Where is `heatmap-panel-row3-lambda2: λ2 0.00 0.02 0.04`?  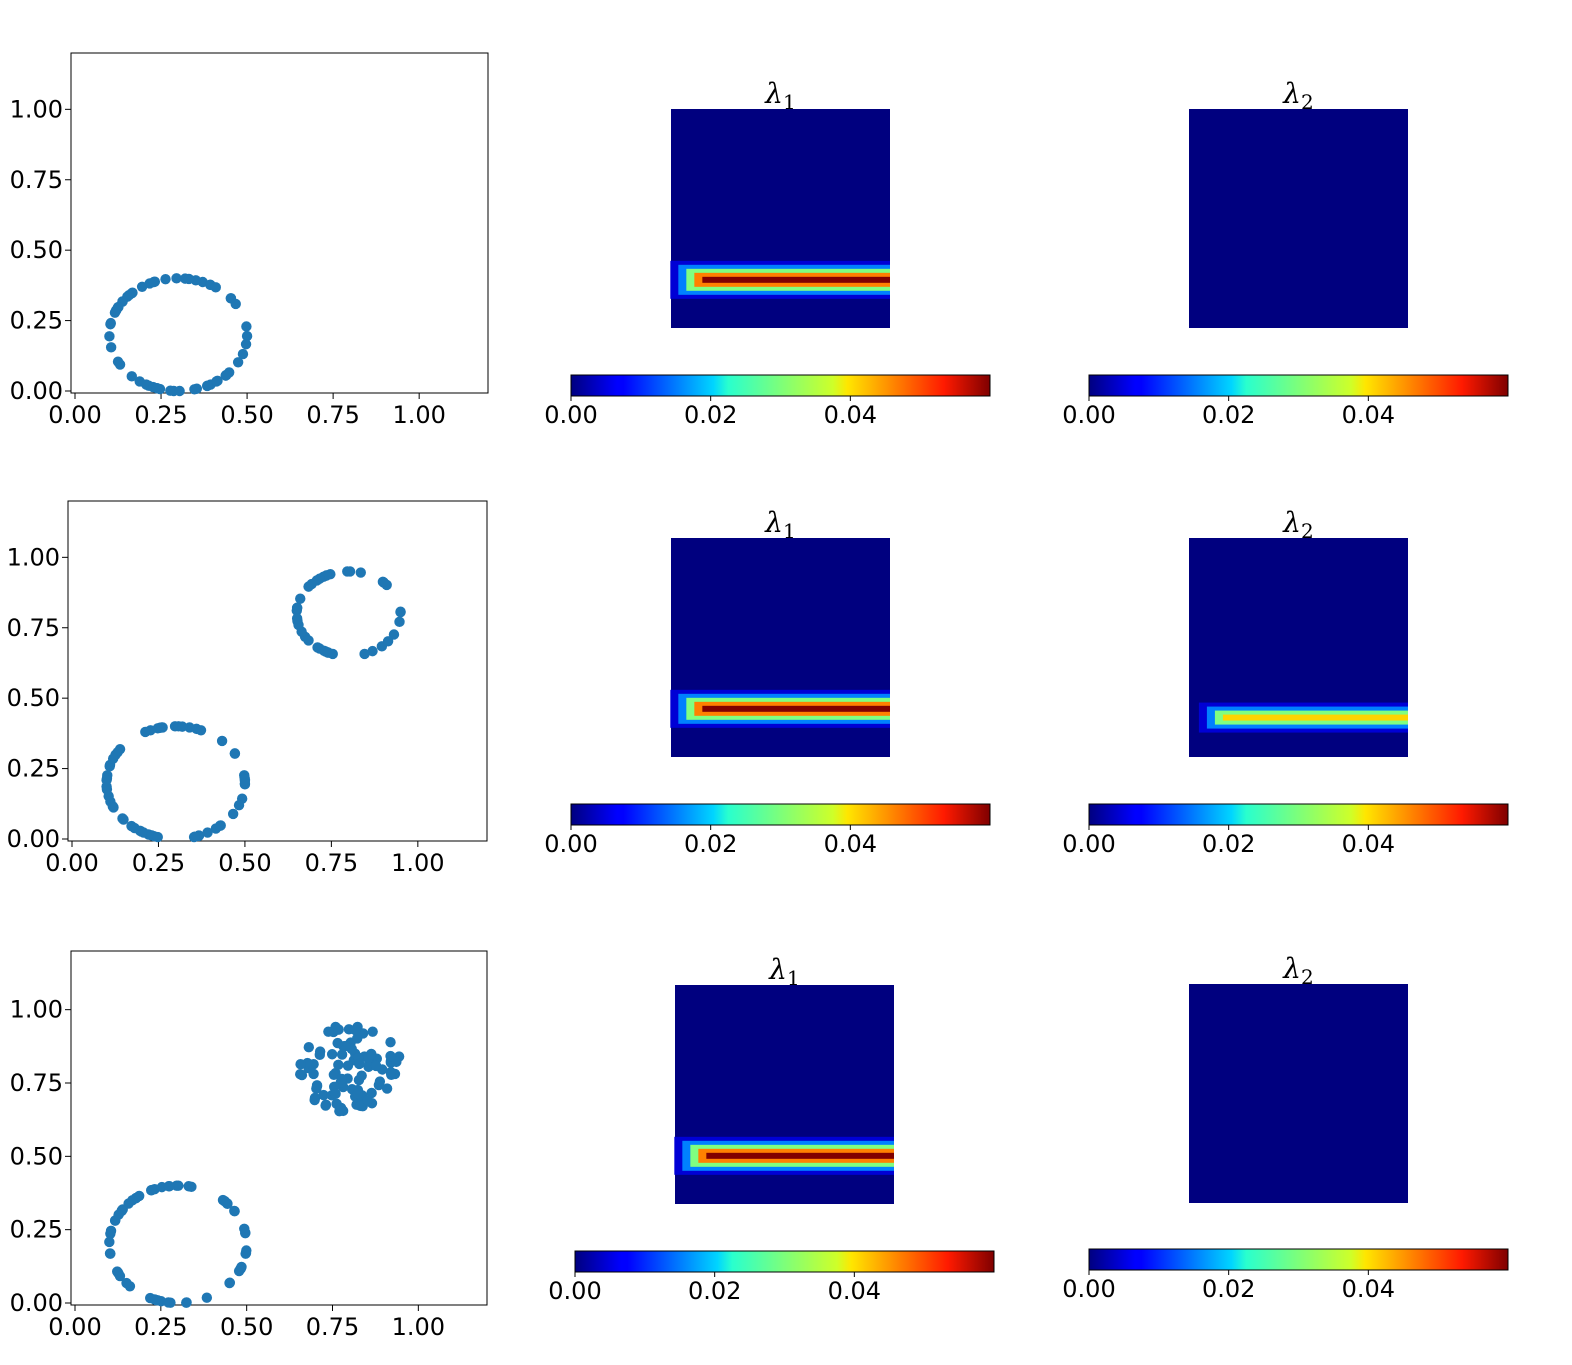
heatmap-panel-row3-lambda2: λ2 0.00 0.02 0.04 is located at coordinates (1285, 1127).